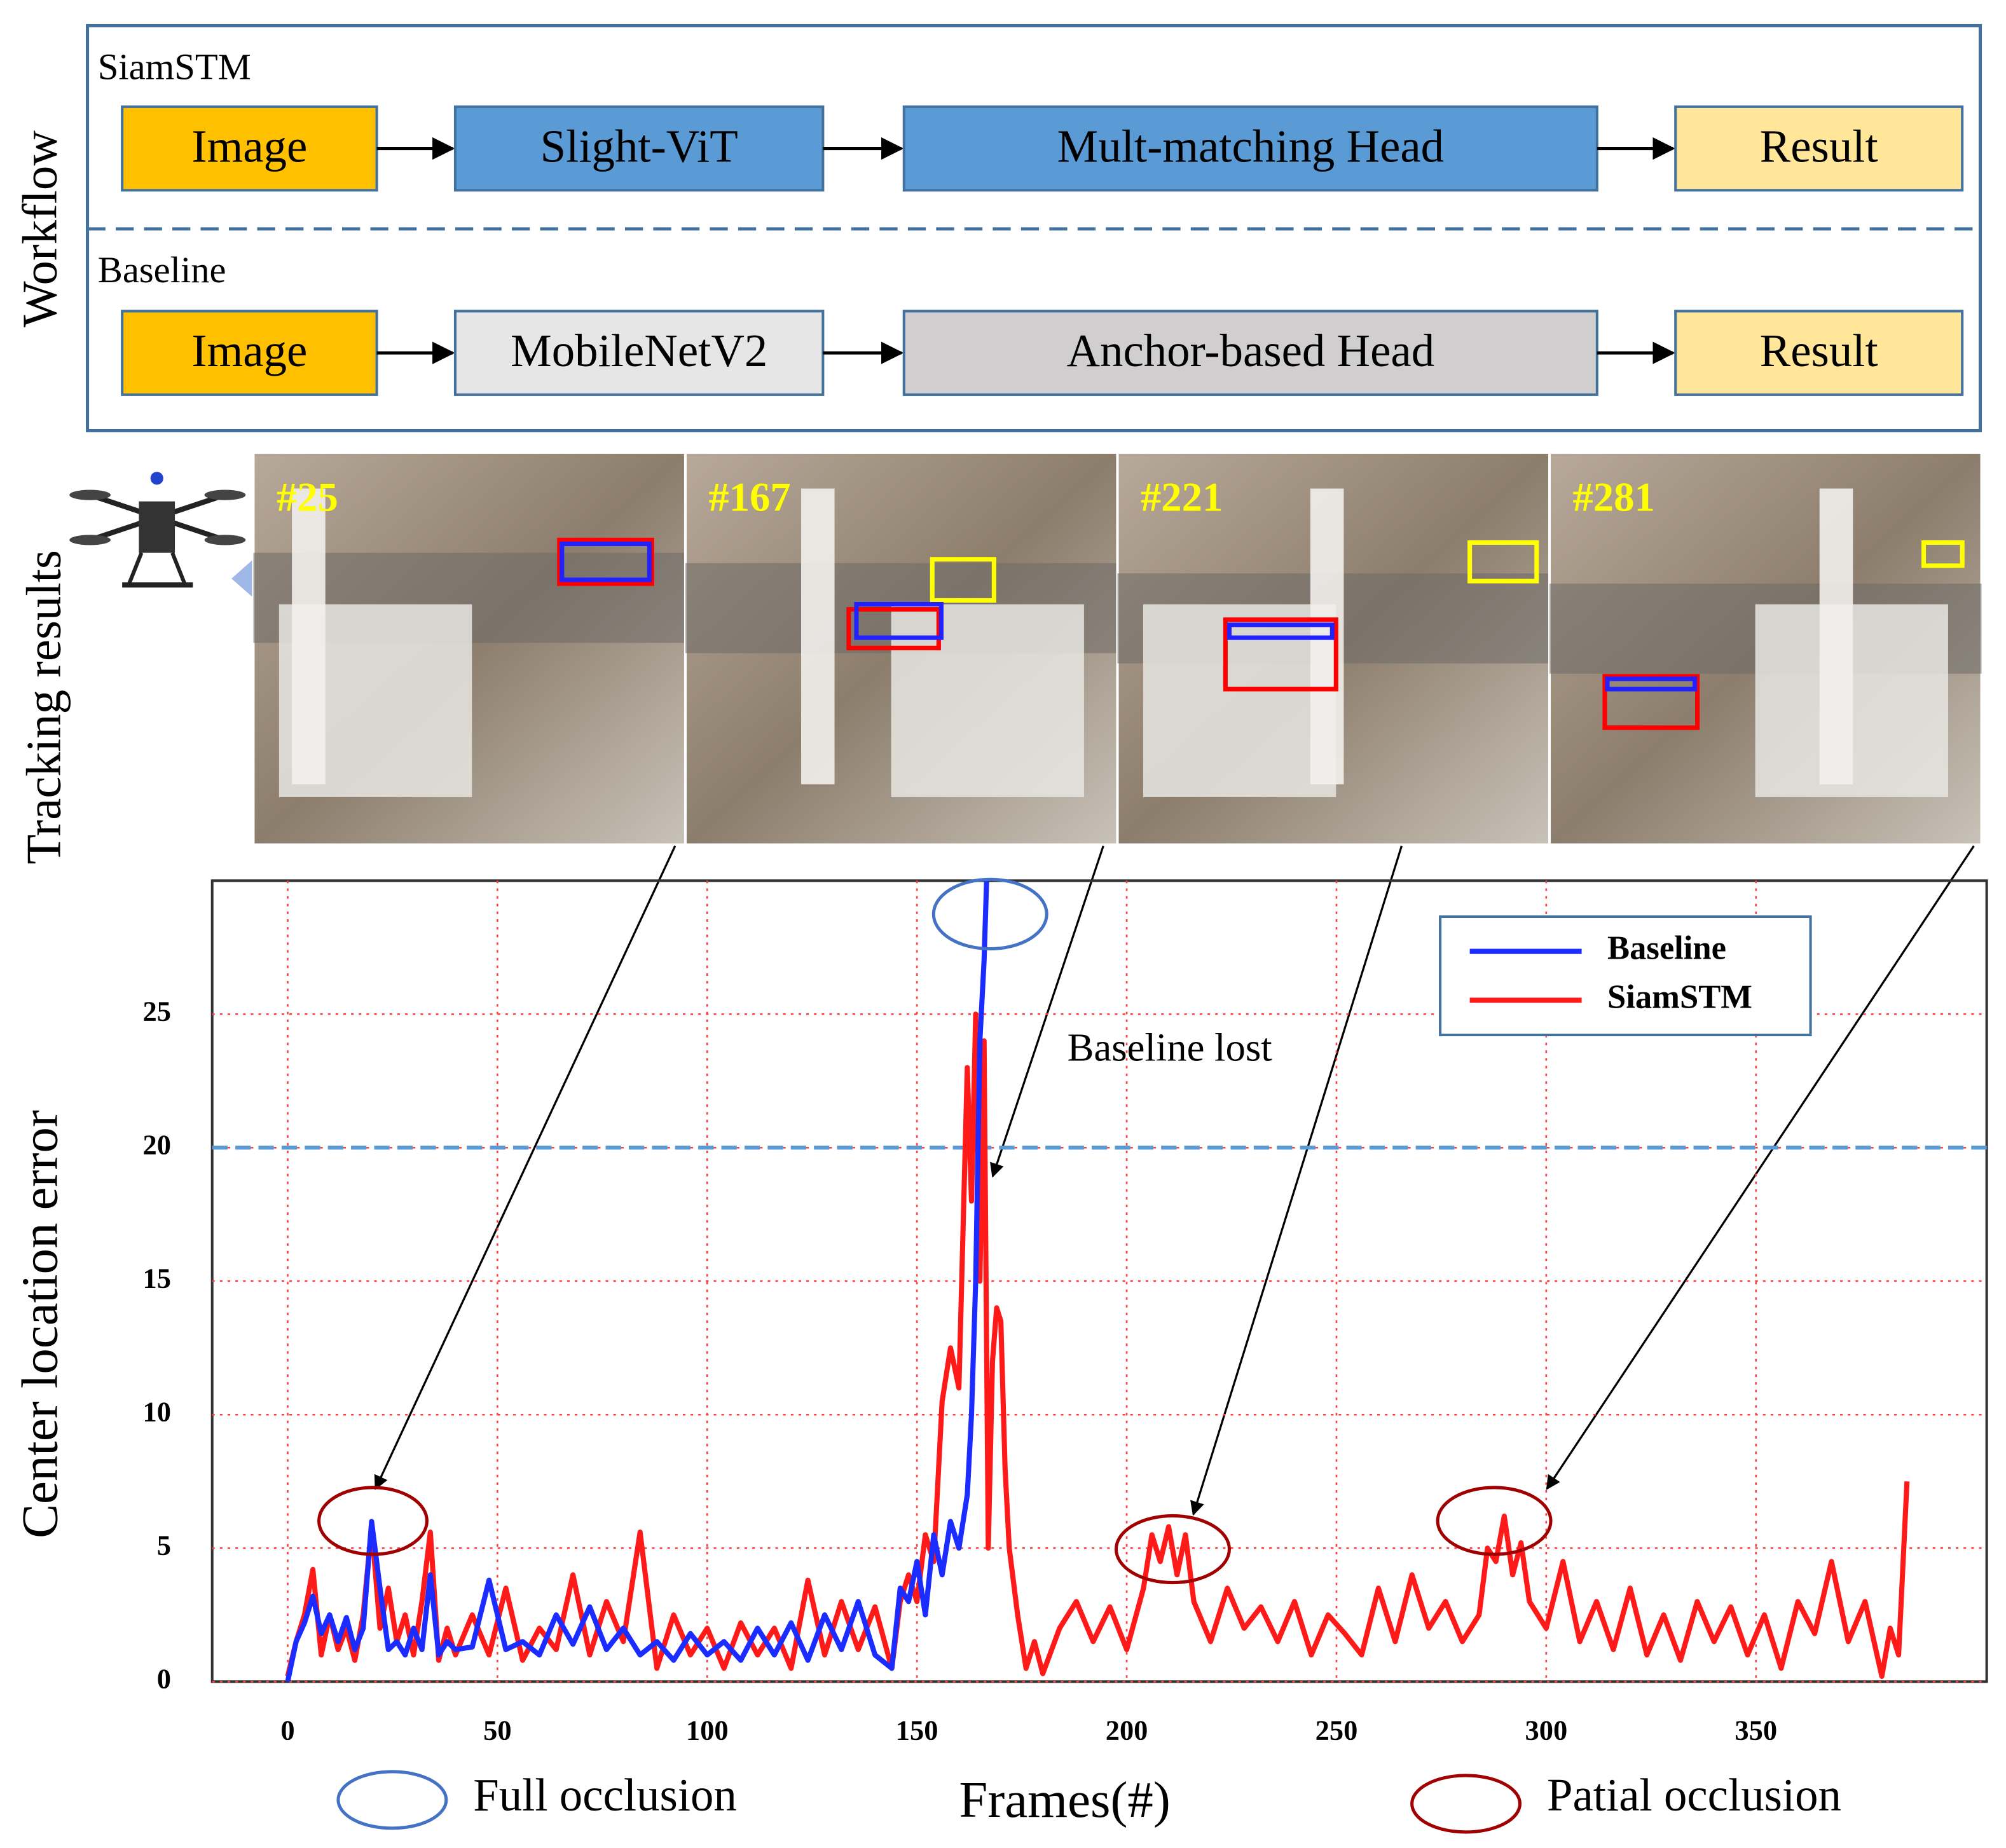 The image size is (2006, 1848). I want to click on x-tick-label: 350, so click(1756, 1730).